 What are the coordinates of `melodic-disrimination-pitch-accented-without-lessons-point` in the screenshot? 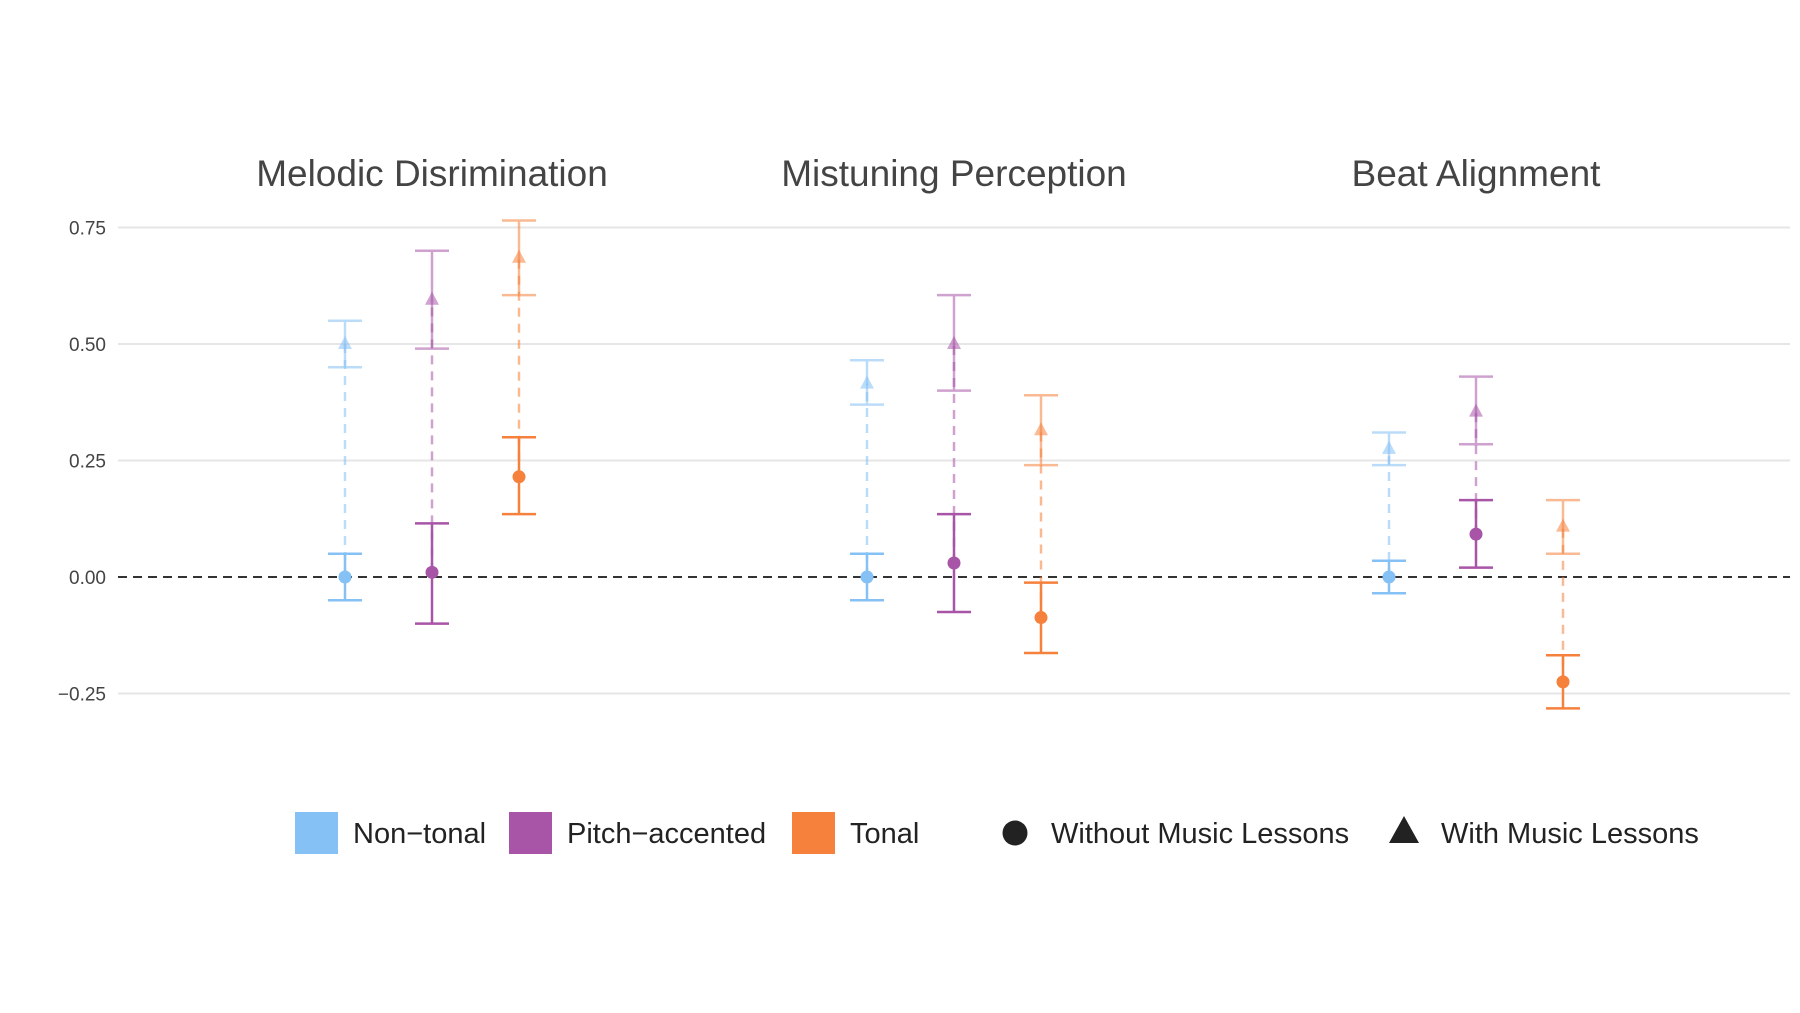 It's located at (432, 572).